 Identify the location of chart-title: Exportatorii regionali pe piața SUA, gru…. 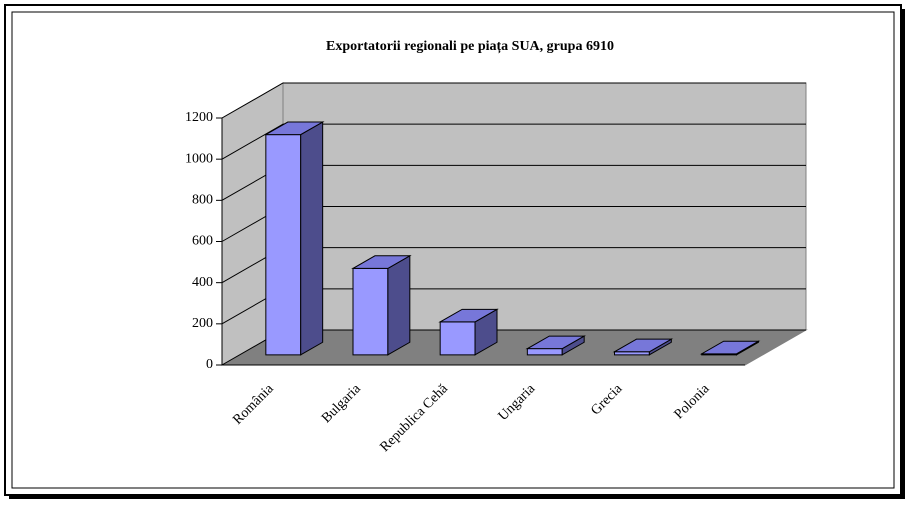
(470, 46).